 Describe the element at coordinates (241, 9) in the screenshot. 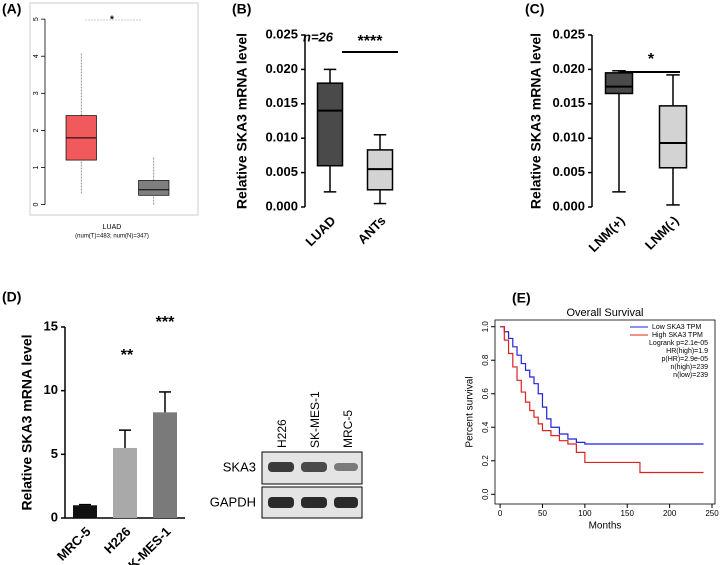

I see `panel-label: (B)` at that location.